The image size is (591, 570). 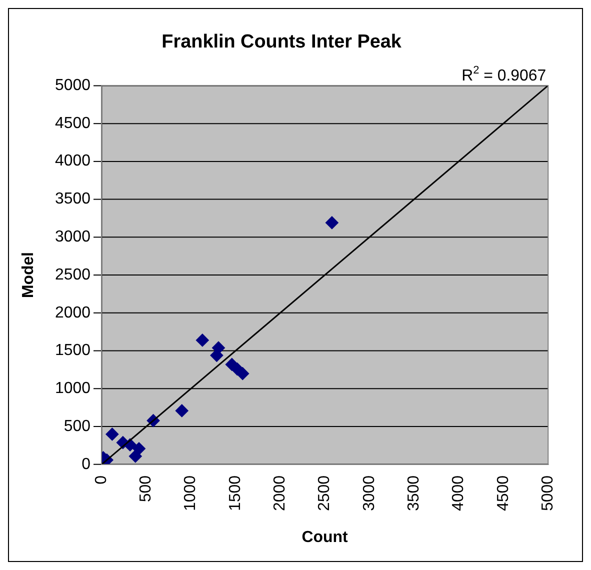 I want to click on y-tick-label: 2500, so click(x=73, y=275).